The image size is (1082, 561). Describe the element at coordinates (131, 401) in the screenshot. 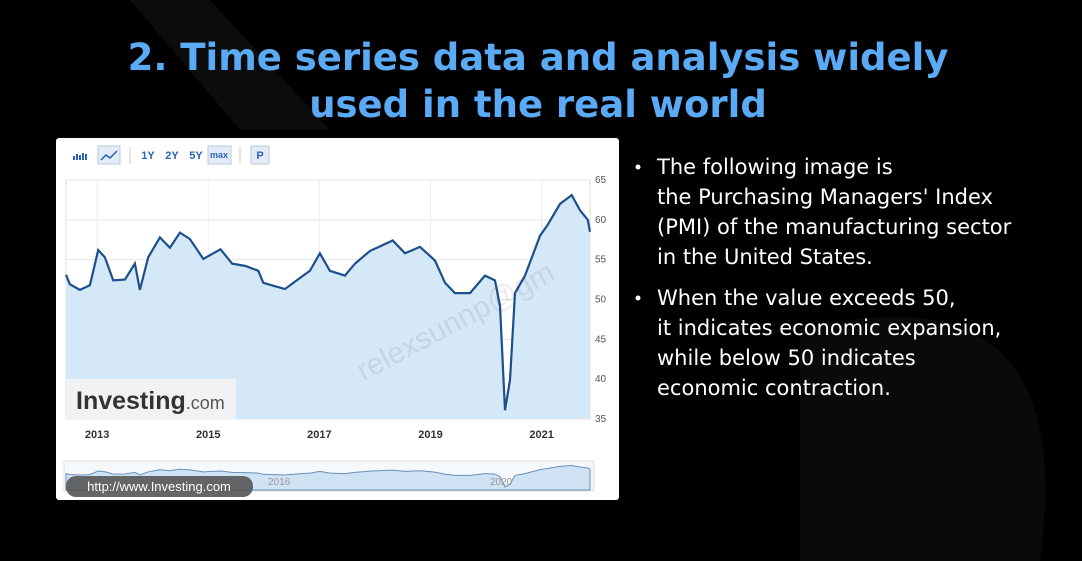

I see `logo-main: Investing` at that location.